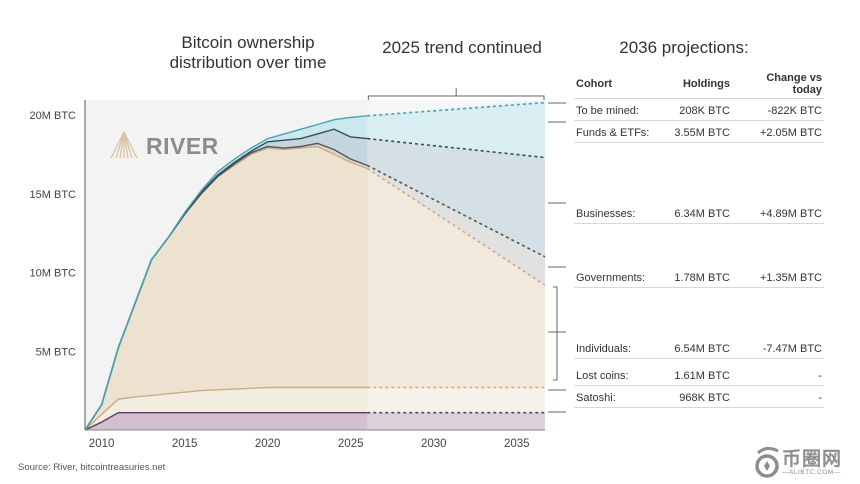 This screenshot has width=860, height=484. What do you see at coordinates (226, 408) in the screenshot?
I see `line-lost-coins-historical` at bounding box center [226, 408].